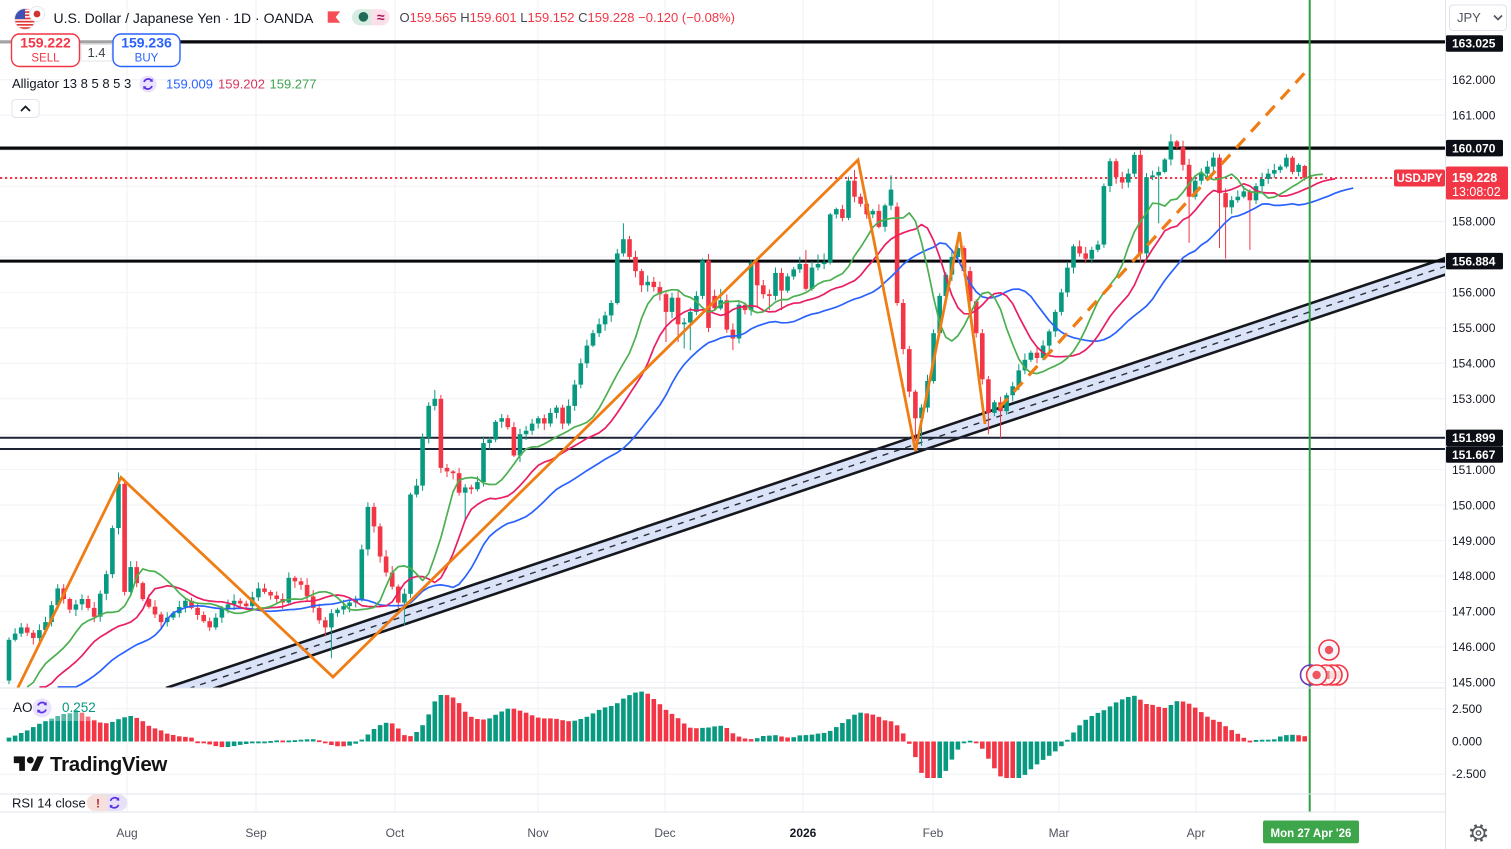 The height and width of the screenshot is (849, 1511). Describe the element at coordinates (1474, 470) in the screenshot. I see `svg-text: 151.000` at that location.